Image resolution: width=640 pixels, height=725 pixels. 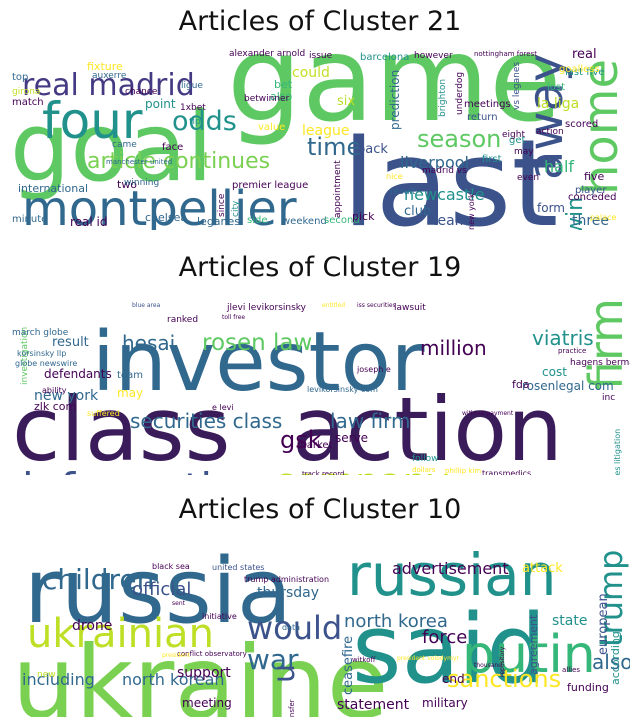 I want to click on word: eight, so click(x=513, y=135).